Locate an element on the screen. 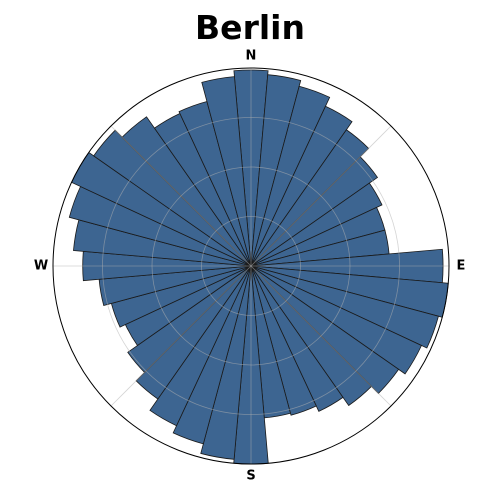 The image size is (500, 500). chart-title: Berlin is located at coordinates (250, 27).